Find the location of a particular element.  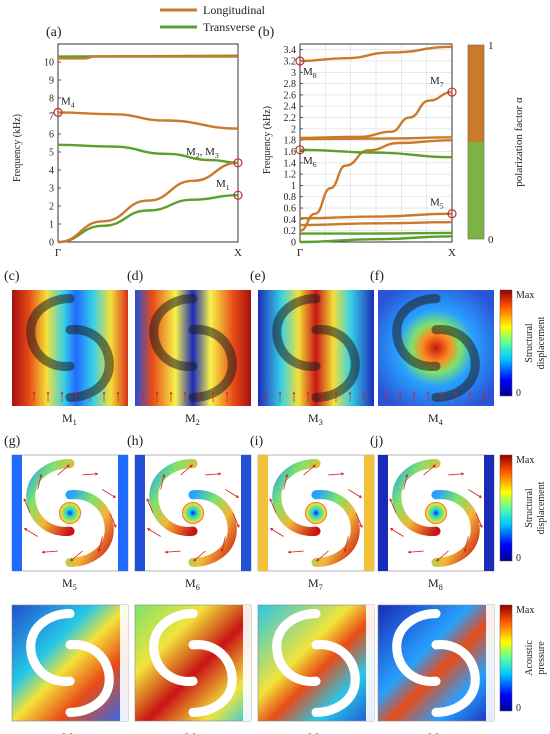

mode-panel-m6: M6 is located at coordinates (193, 669).